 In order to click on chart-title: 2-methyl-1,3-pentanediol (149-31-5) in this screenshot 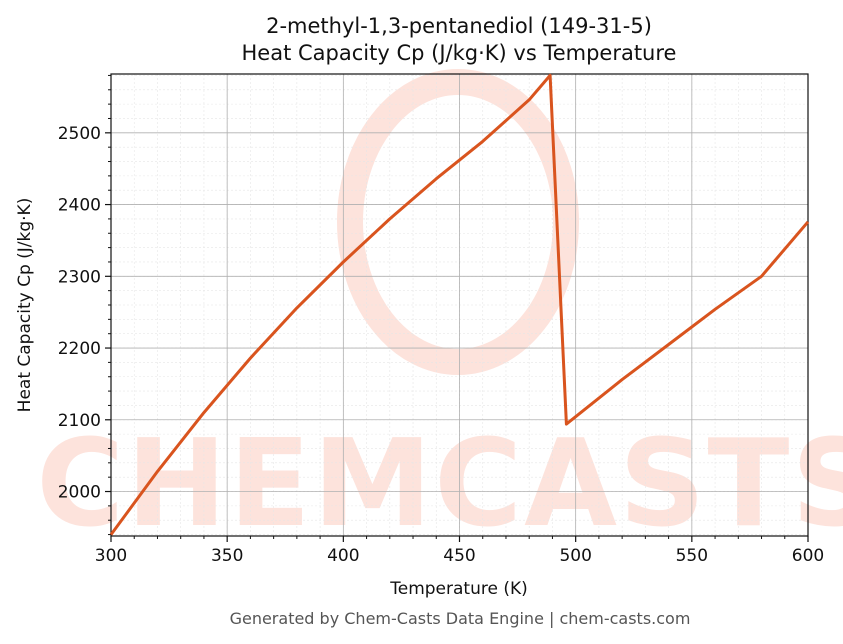, I will do `click(459, 26)`.